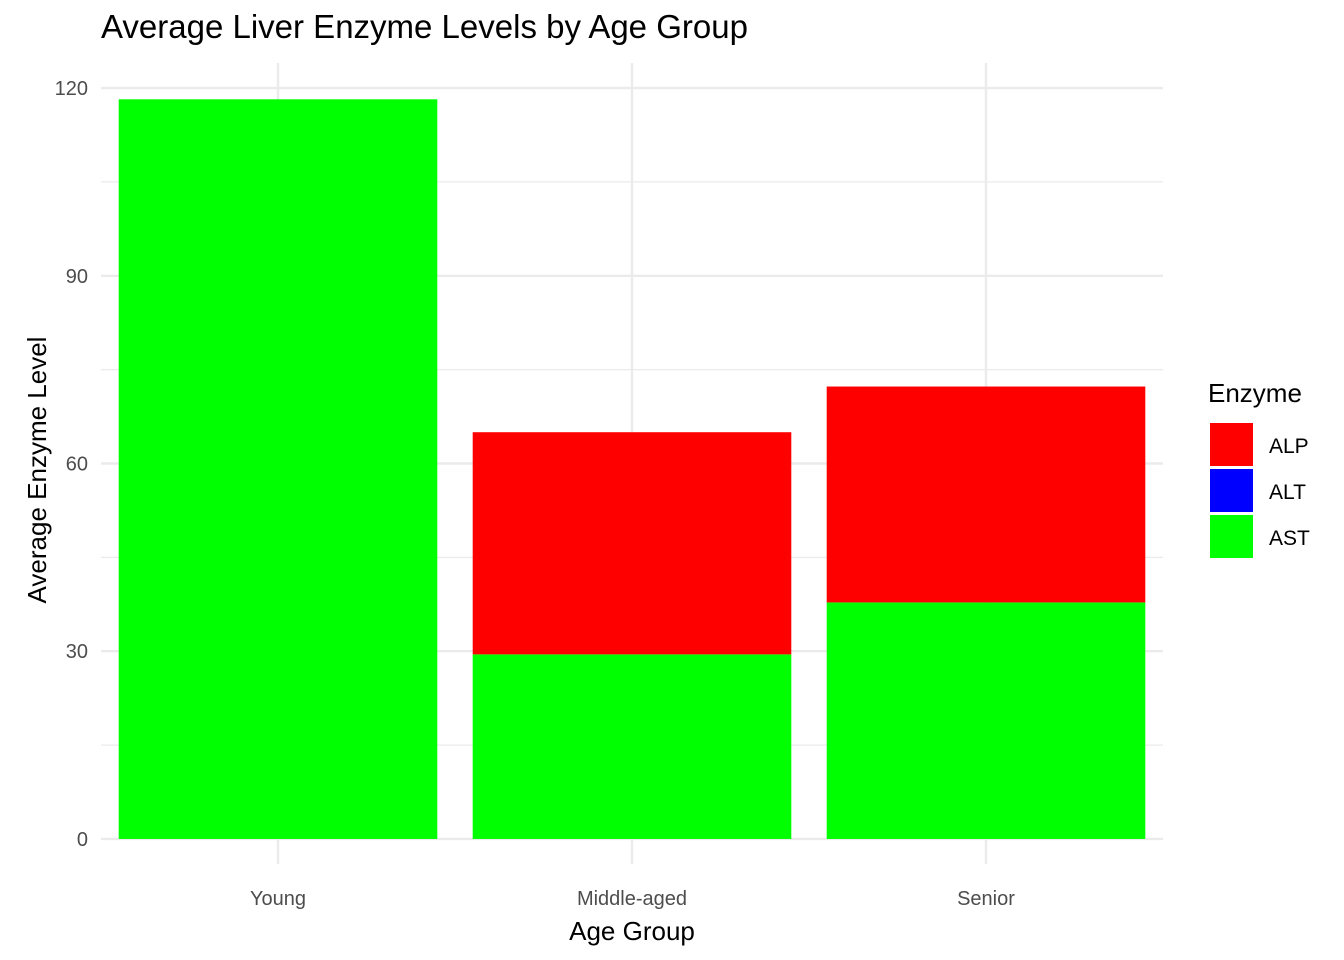  I want to click on y-tick-label: 120, so click(71, 89).